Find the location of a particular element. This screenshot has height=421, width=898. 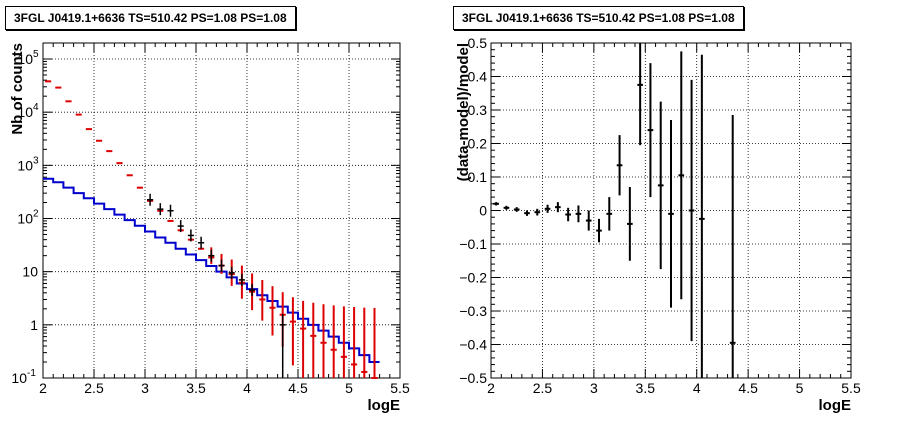

y-tick-label: −0.2 is located at coordinates (473, 278).